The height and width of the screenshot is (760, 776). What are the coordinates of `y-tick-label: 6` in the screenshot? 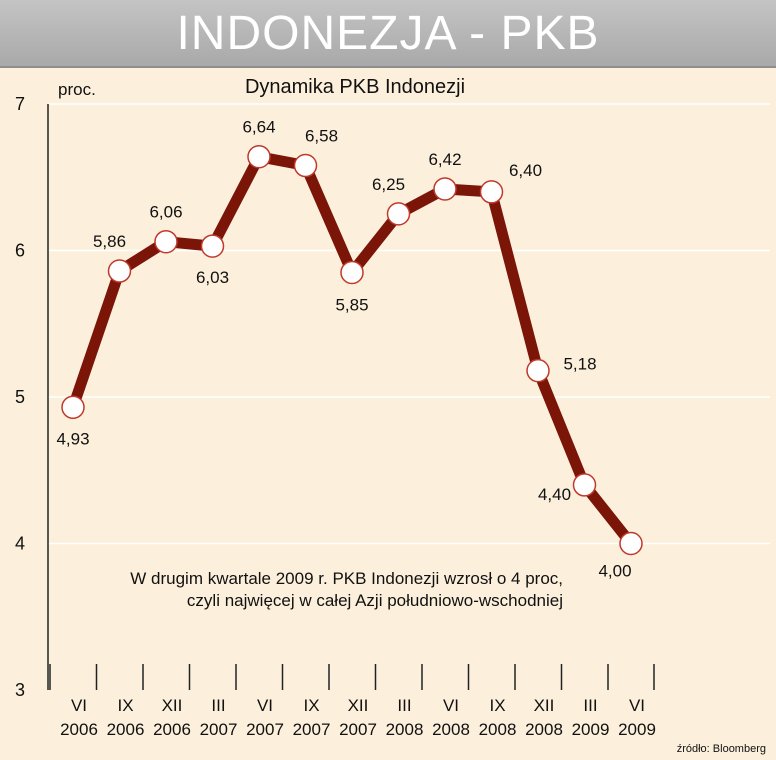 It's located at (20, 251).